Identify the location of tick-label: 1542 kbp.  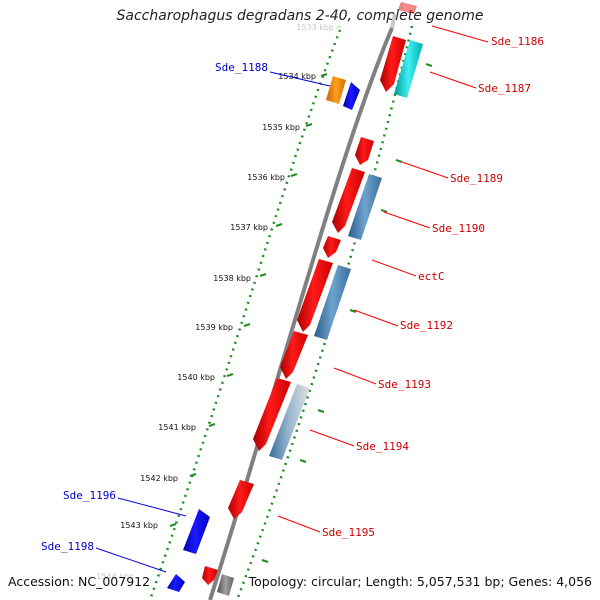
(159, 478).